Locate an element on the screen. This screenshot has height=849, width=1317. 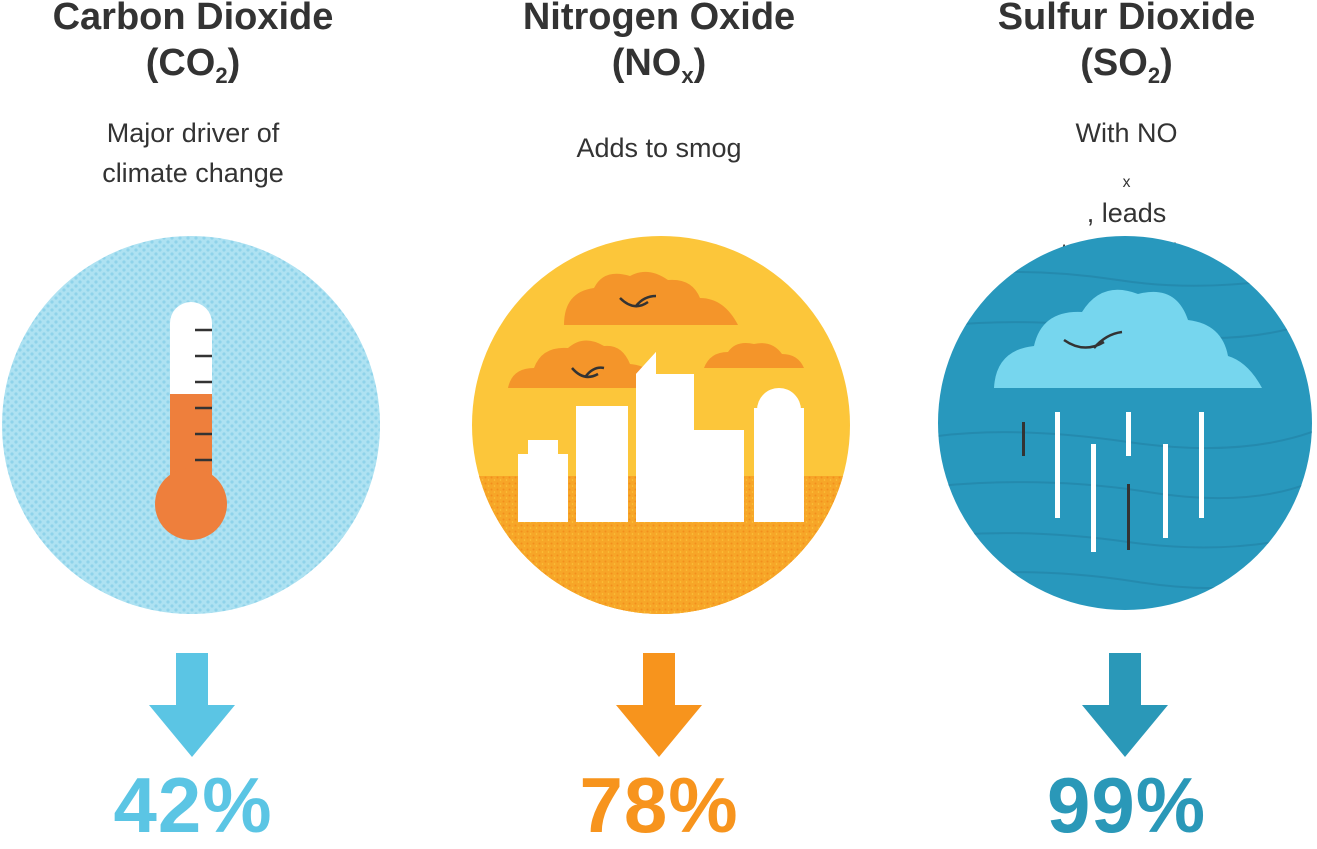
pollutant-title: Carbon Dioxide (CO2) is located at coordinates (193, 43).